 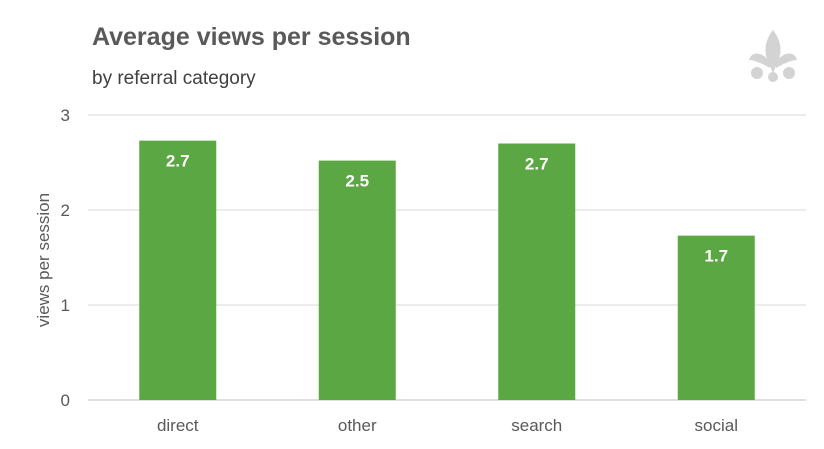 I want to click on data-label-direct: 2.7, so click(x=178, y=161).